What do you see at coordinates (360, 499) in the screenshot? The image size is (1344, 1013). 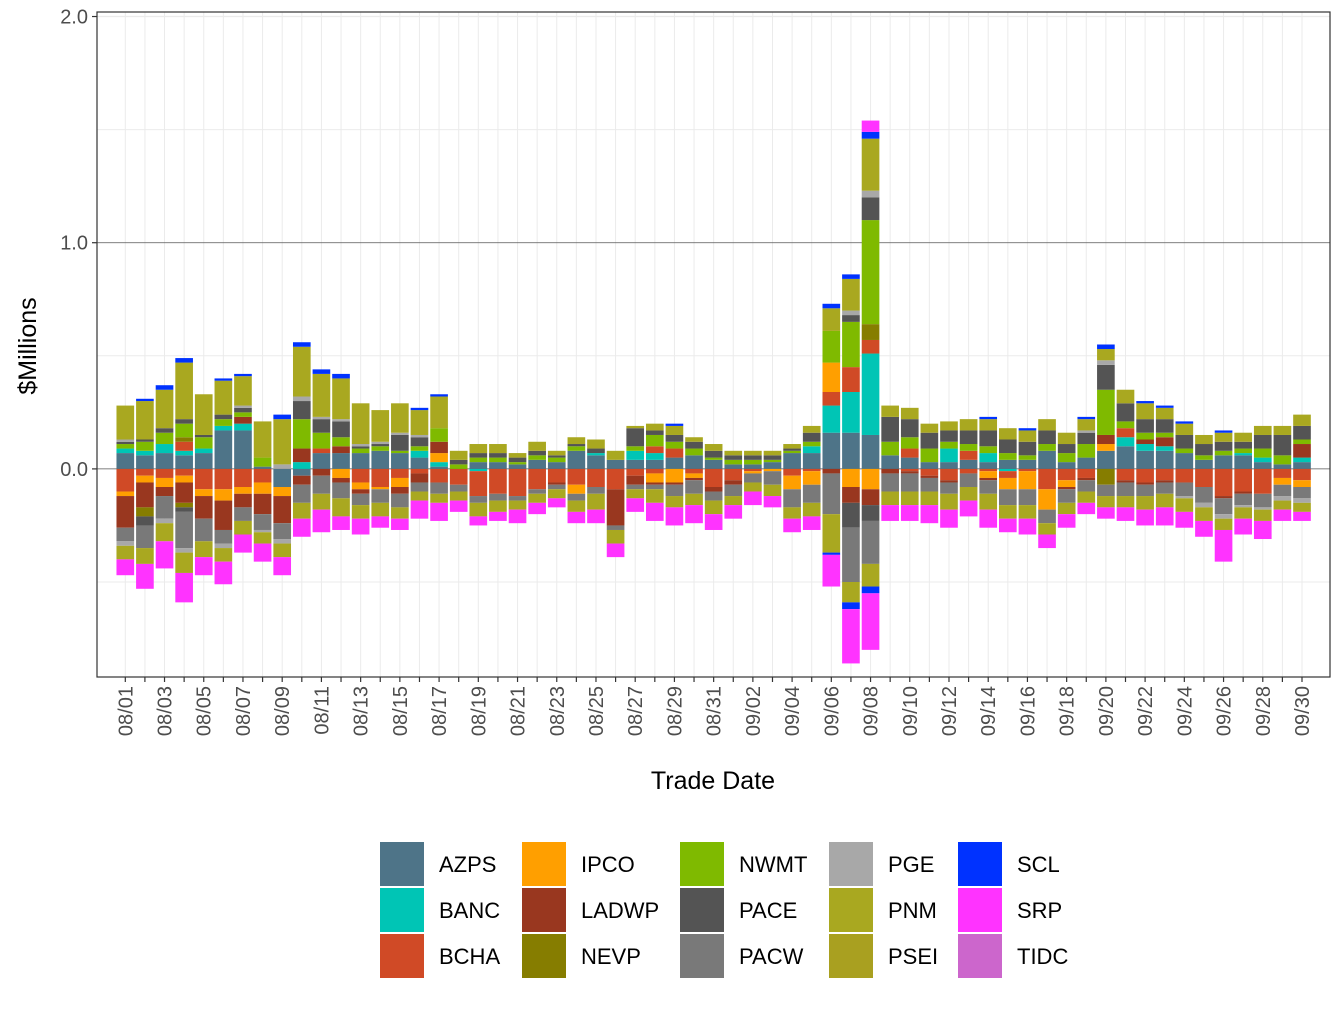 I see `bar-segment-pacw-08-13-neg` at bounding box center [360, 499].